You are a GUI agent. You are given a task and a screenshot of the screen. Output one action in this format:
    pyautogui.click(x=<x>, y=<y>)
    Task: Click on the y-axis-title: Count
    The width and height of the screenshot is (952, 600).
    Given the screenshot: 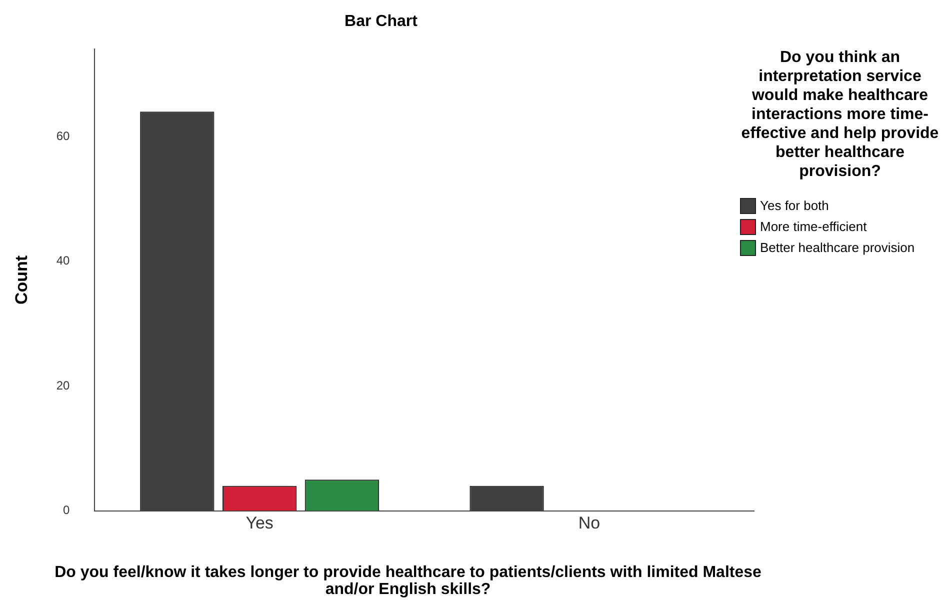 What is the action you would take?
    pyautogui.click(x=21, y=280)
    